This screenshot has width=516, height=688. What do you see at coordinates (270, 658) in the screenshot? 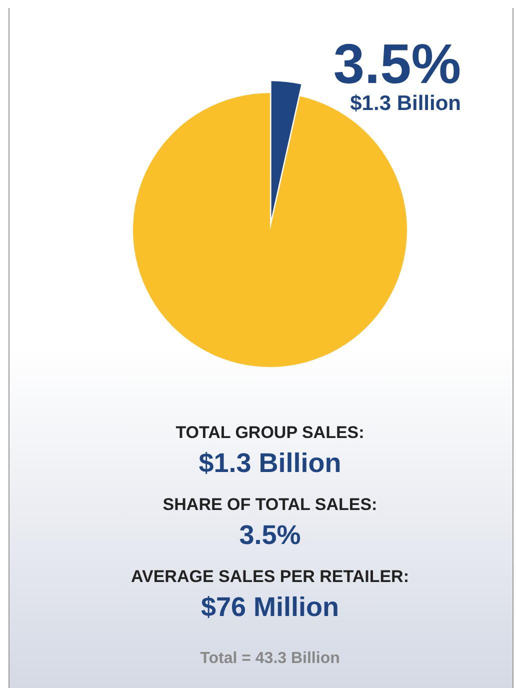
I see `text: Total = 43.3 Billion` at bounding box center [270, 658].